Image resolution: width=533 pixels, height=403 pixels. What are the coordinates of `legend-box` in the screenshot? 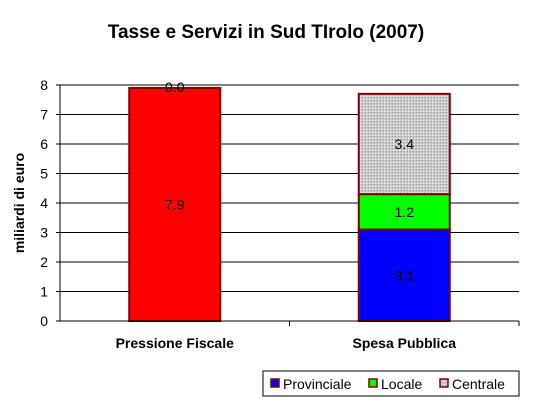 It's located at (391, 383).